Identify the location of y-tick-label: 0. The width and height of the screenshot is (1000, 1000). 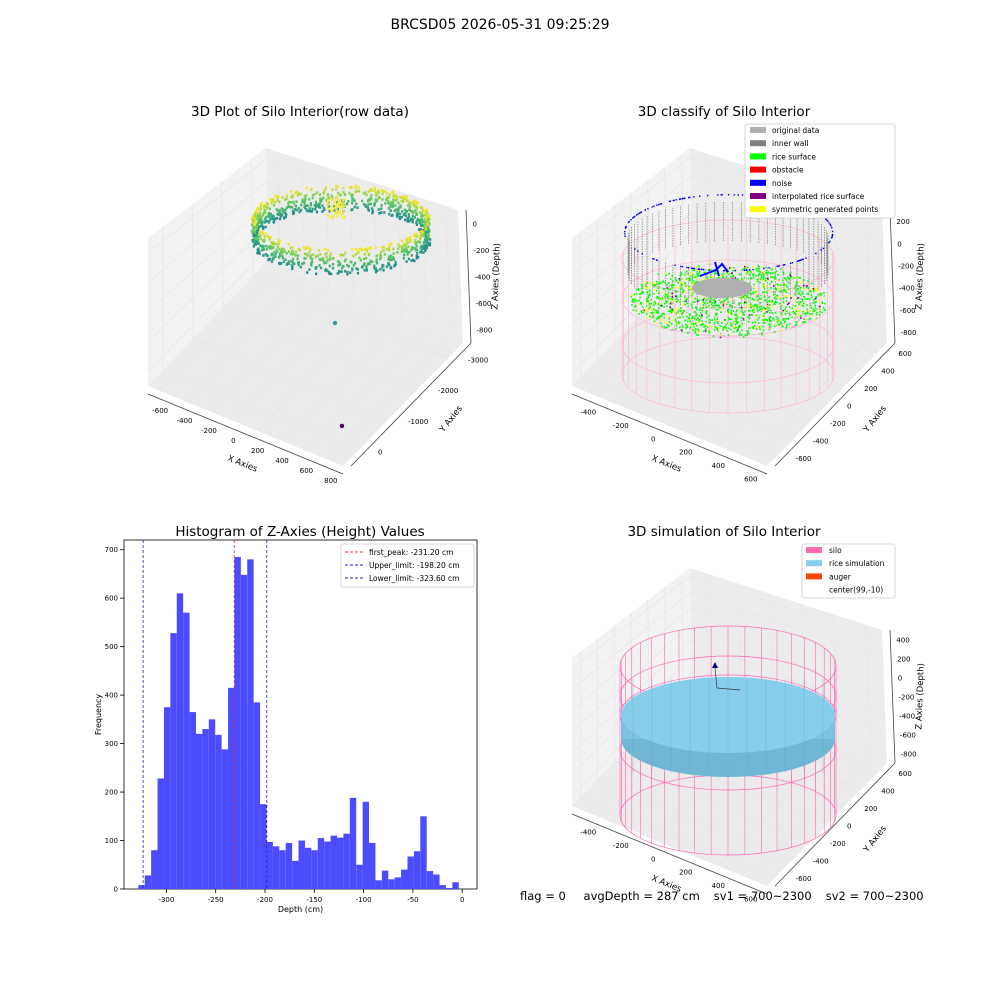
(116, 890).